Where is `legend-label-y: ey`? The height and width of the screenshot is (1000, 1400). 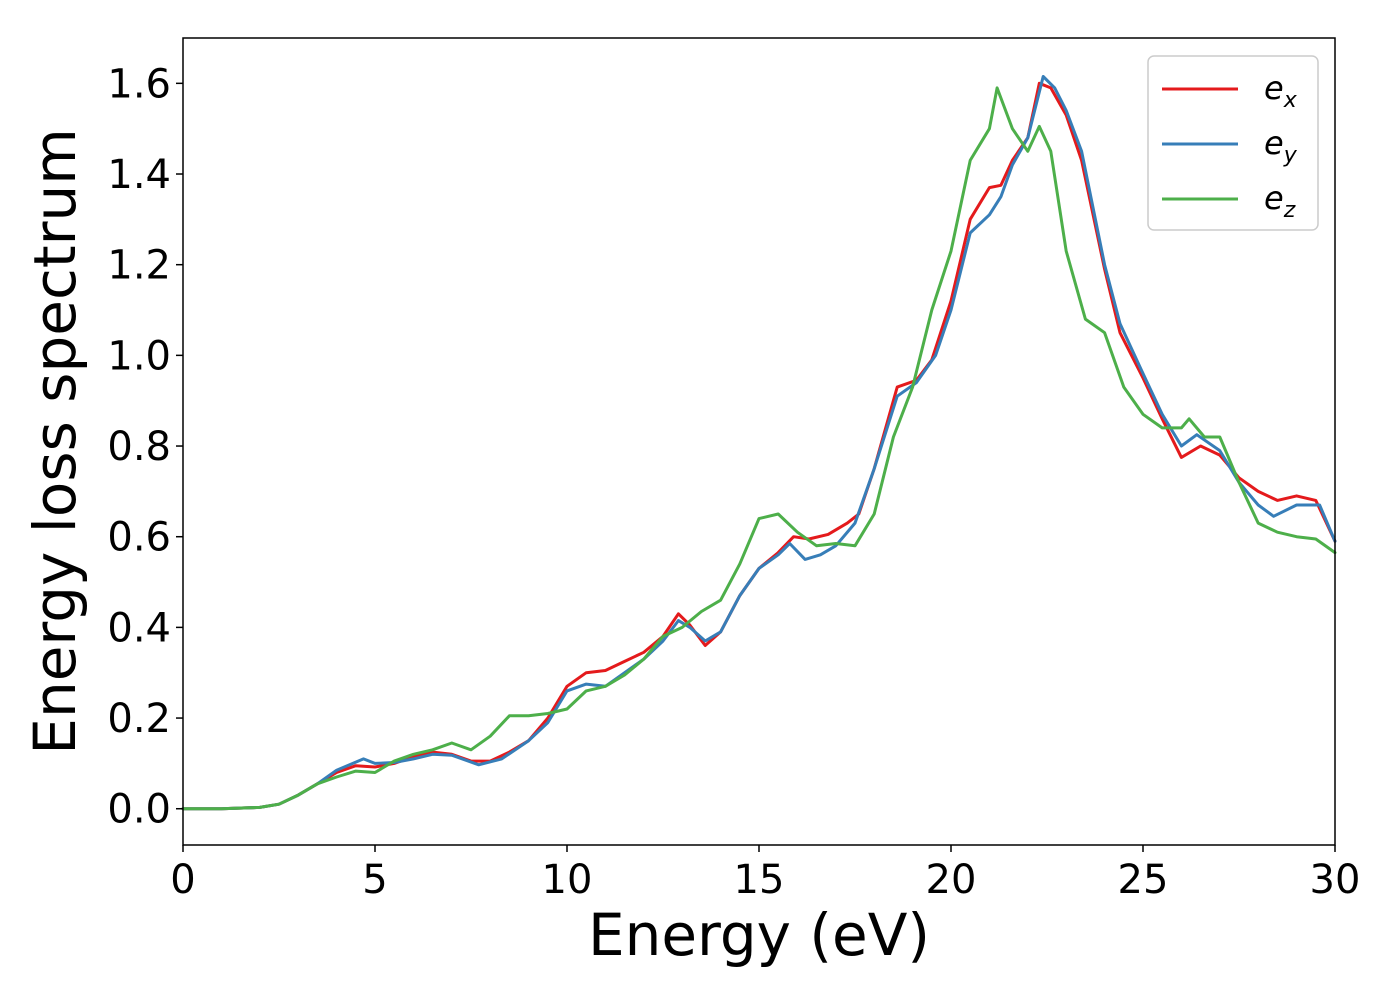
legend-label-y: ey is located at coordinates (1281, 146).